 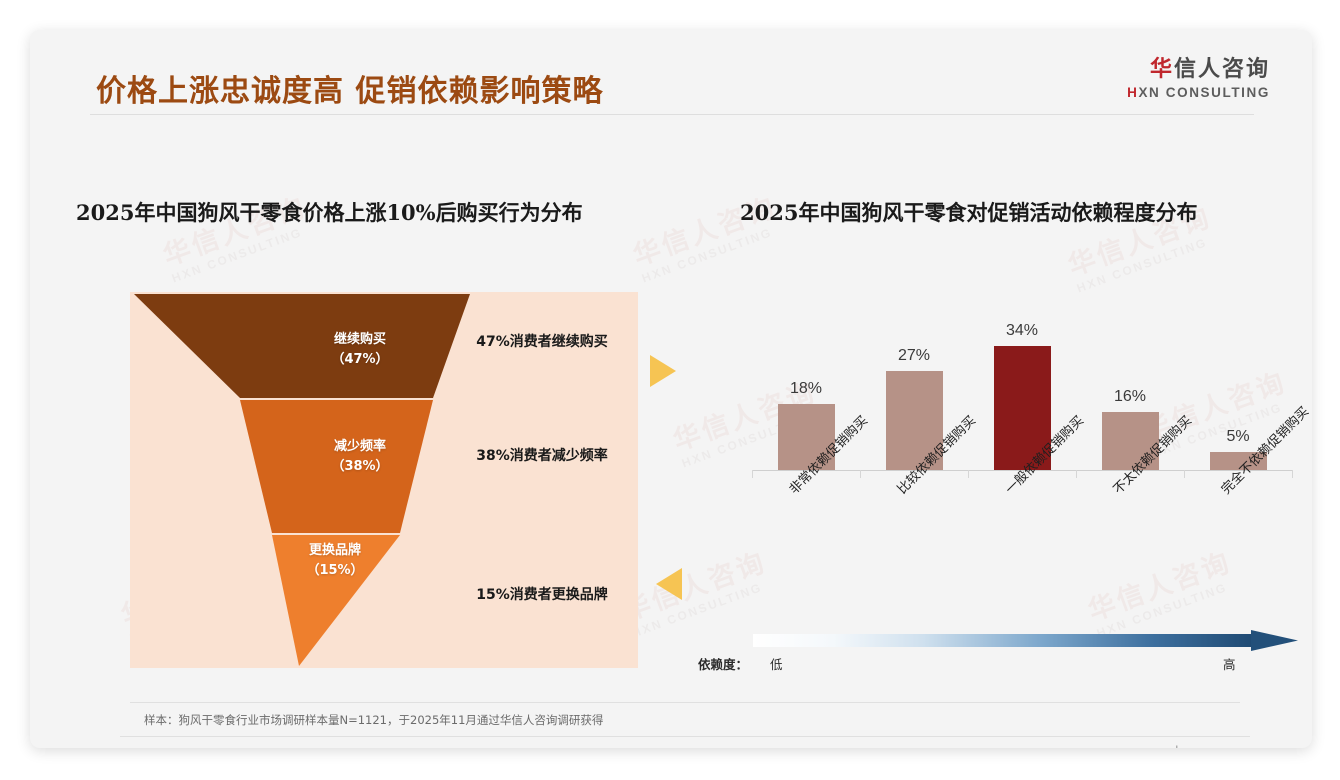 I want to click on copyright-text: ©2026.1 HXR华信人咨询, so click(x=204, y=746).